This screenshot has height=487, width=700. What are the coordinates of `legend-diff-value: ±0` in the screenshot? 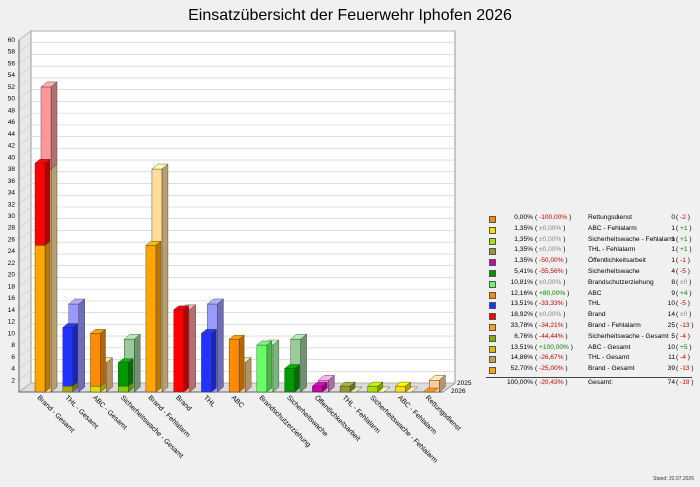 It's located at (684, 315).